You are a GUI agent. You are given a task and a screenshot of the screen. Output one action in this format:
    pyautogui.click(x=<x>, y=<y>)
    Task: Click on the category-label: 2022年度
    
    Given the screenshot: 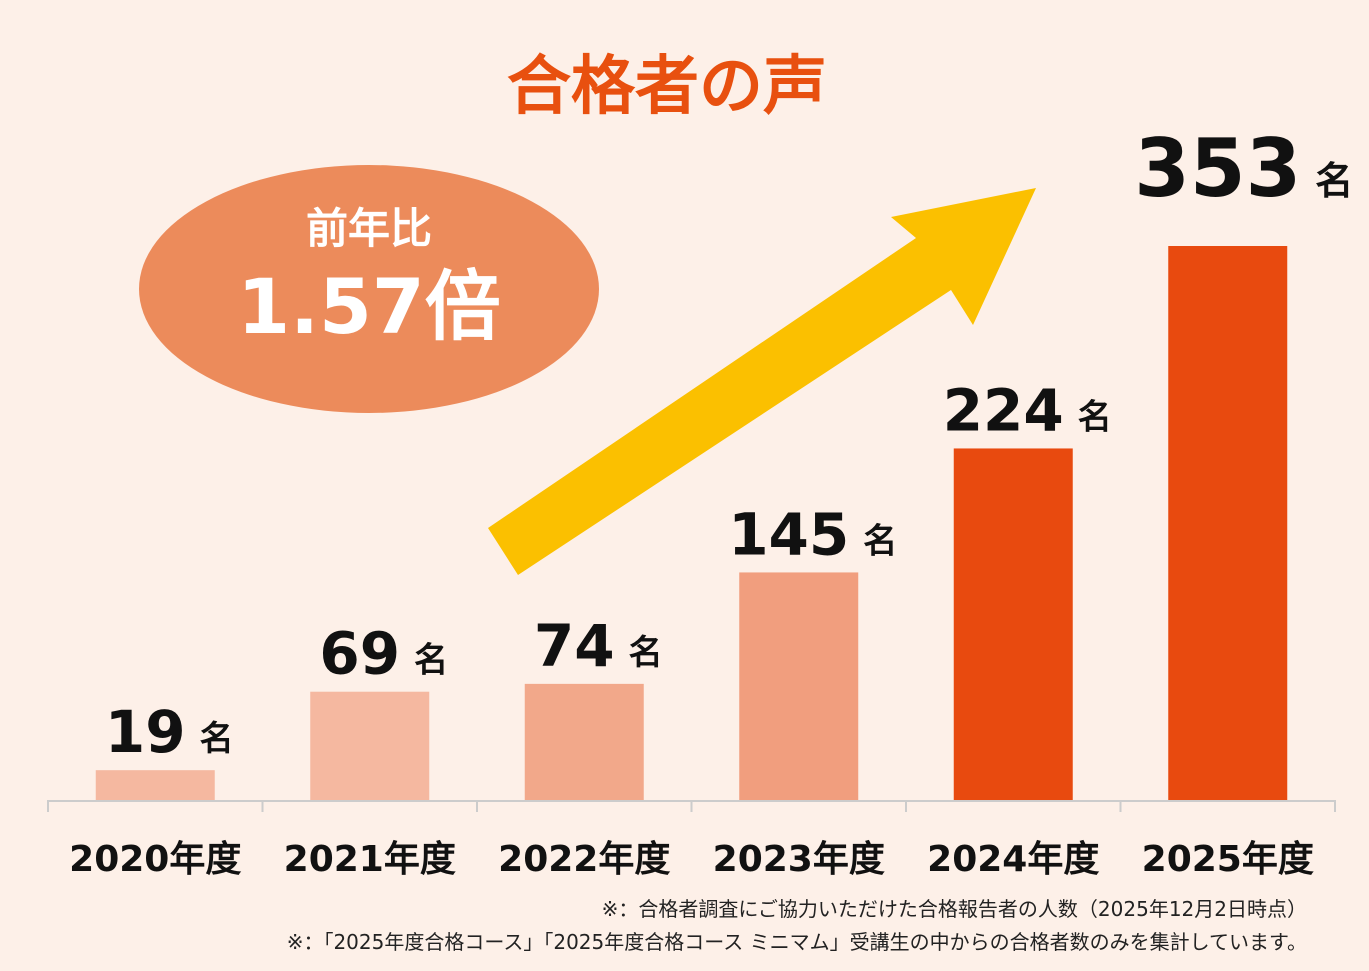 What is the action you would take?
    pyautogui.click(x=584, y=859)
    